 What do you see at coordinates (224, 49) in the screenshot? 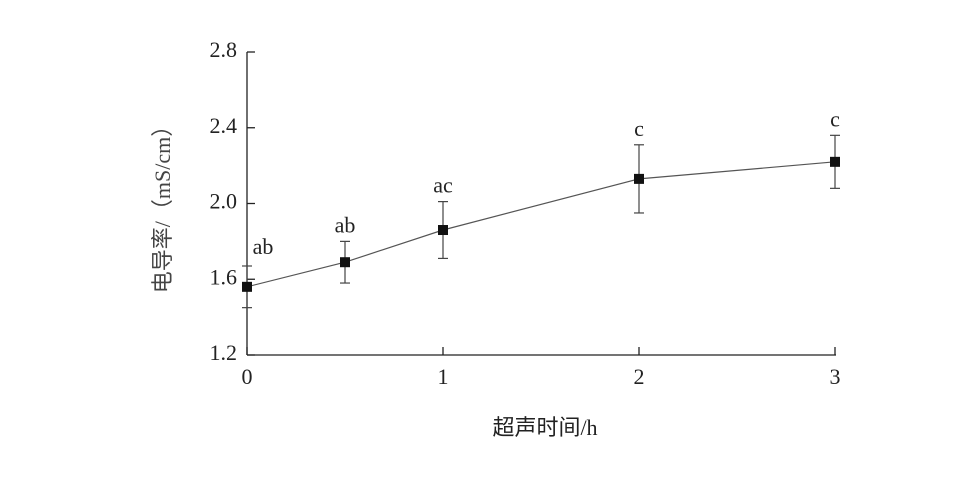
I see `y-tick-label: 2.8` at bounding box center [224, 49].